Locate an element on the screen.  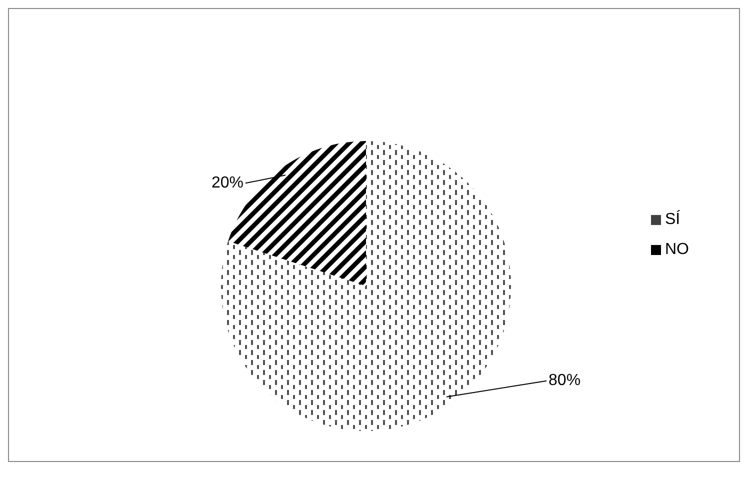
legend-label: SÍ is located at coordinates (672, 219).